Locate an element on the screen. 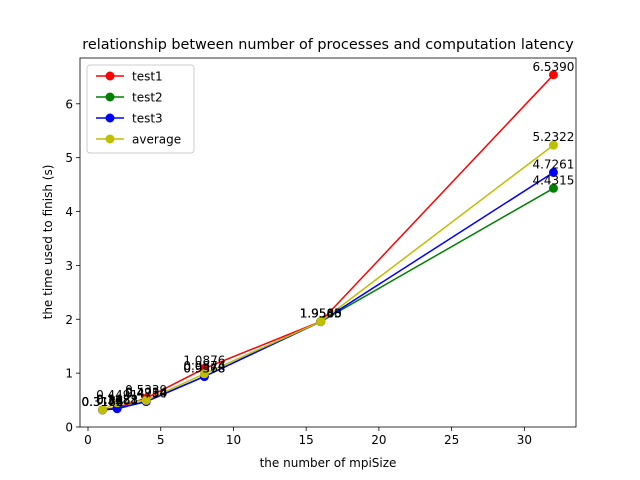  data-label-test2: 0.9378 is located at coordinates (204, 368).